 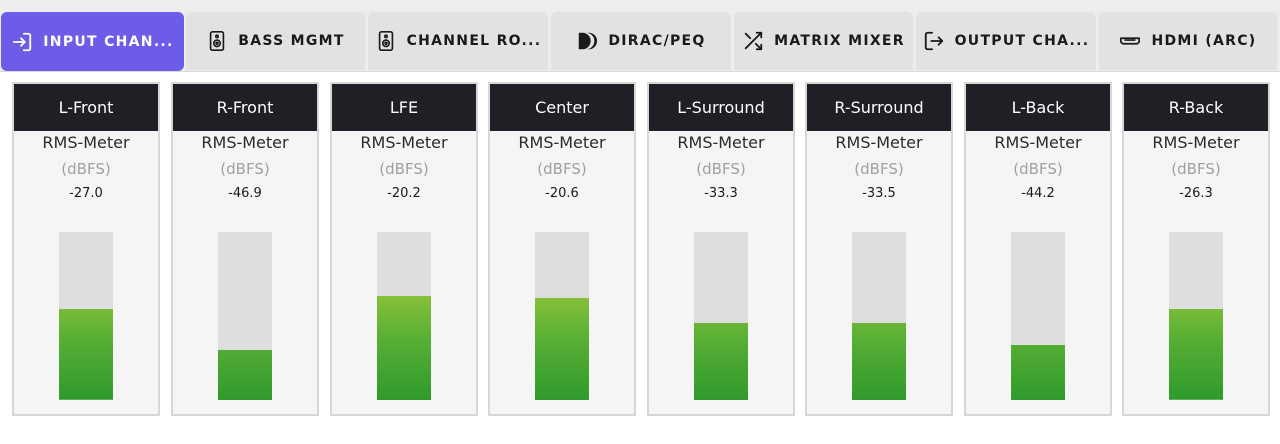 What do you see at coordinates (1038, 193) in the screenshot?
I see `meter-value: -44.2` at bounding box center [1038, 193].